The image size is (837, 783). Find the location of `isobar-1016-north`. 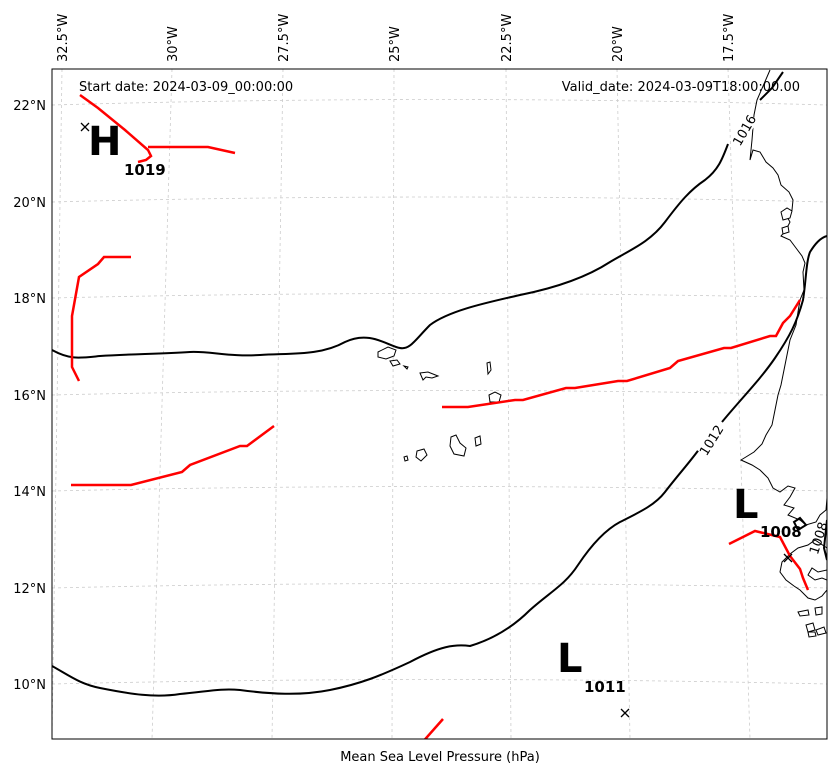

isobar-1016-north is located at coordinates (771, 86).